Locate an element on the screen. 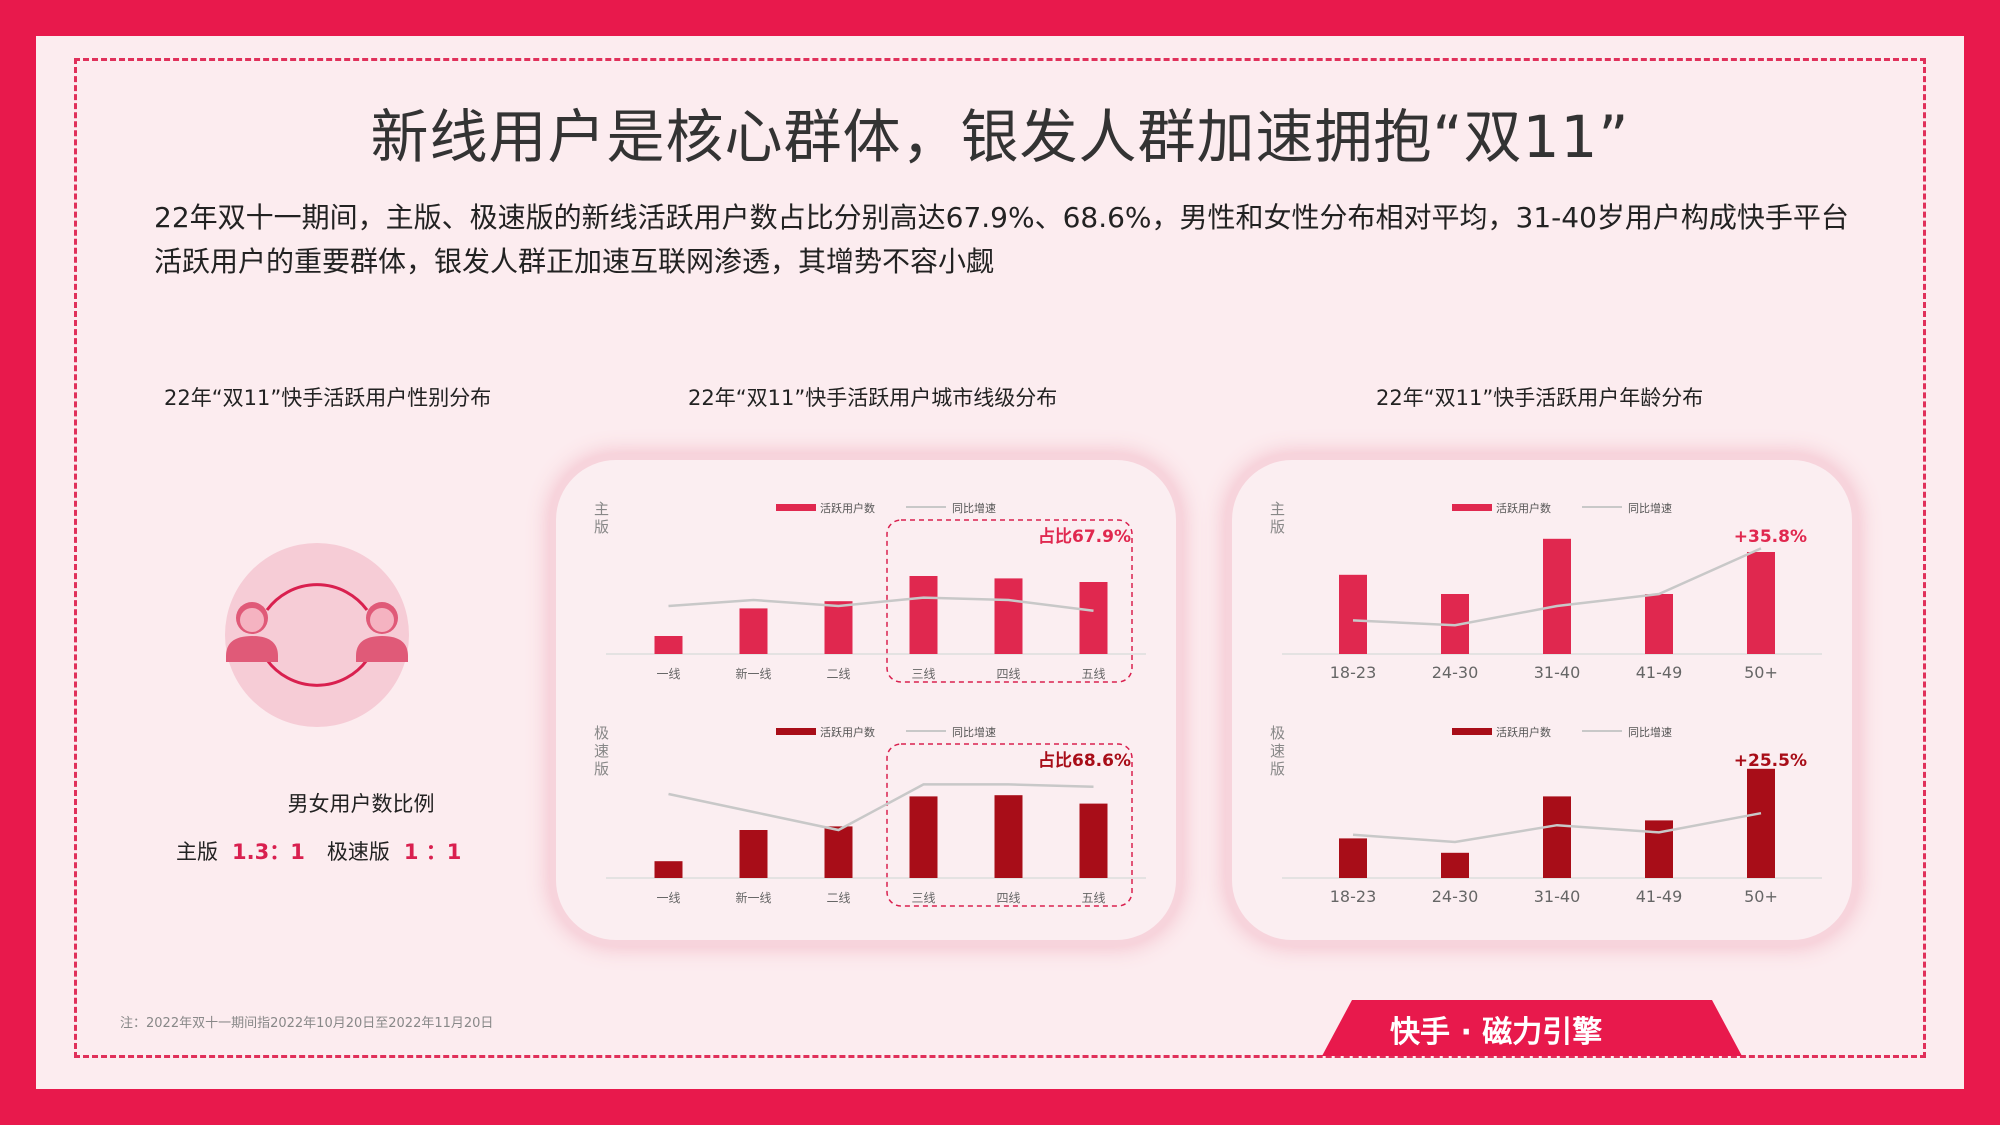 Image resolution: width=2000 pixels, height=1125 pixels. city-main-panel-label-char: 主 is located at coordinates (601, 509).